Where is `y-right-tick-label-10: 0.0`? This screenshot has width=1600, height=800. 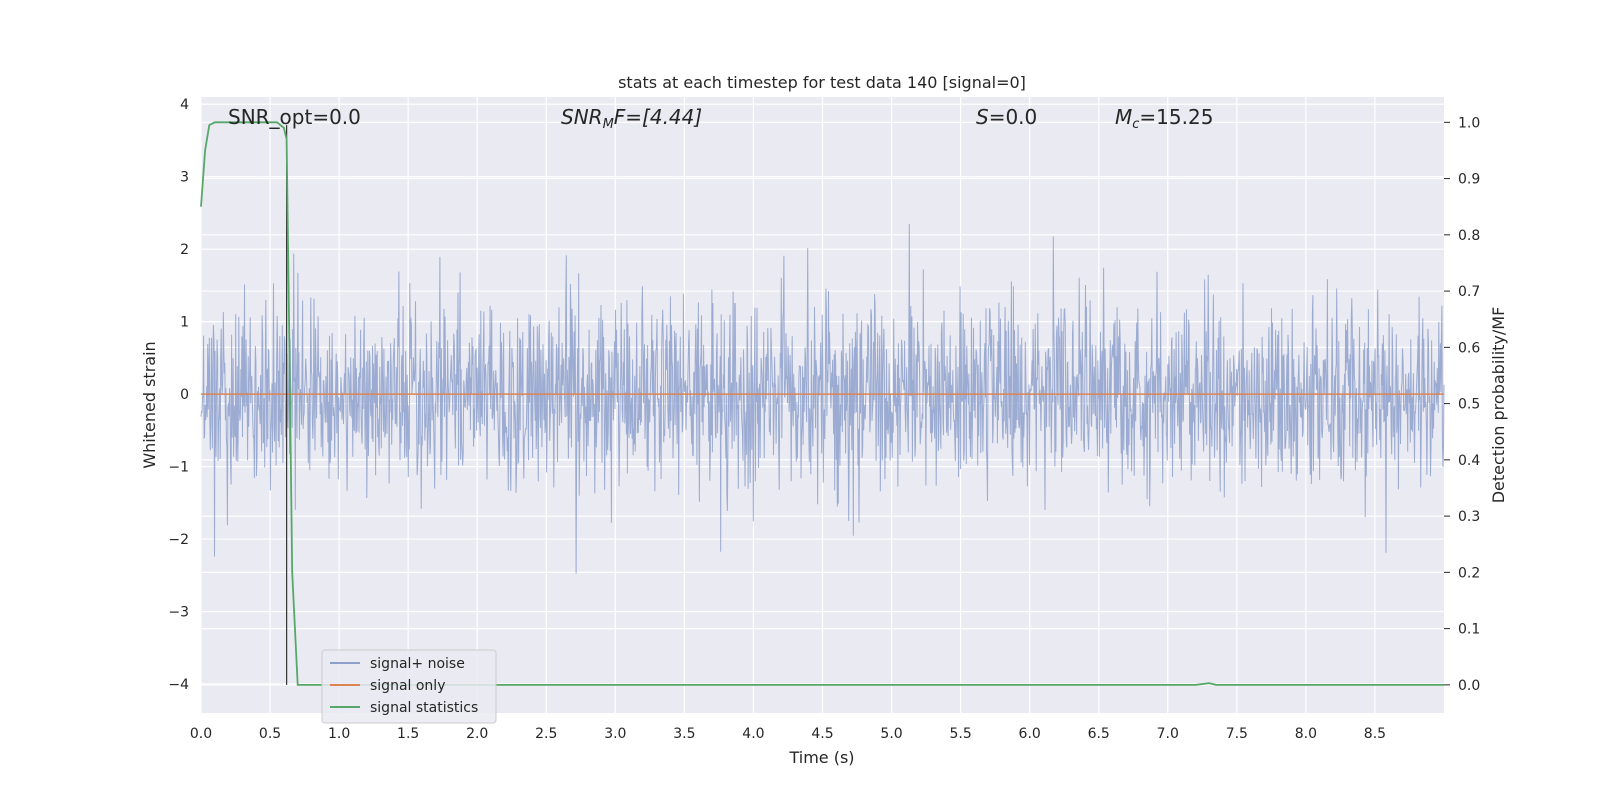
y-right-tick-label-10: 0.0 is located at coordinates (1469, 686).